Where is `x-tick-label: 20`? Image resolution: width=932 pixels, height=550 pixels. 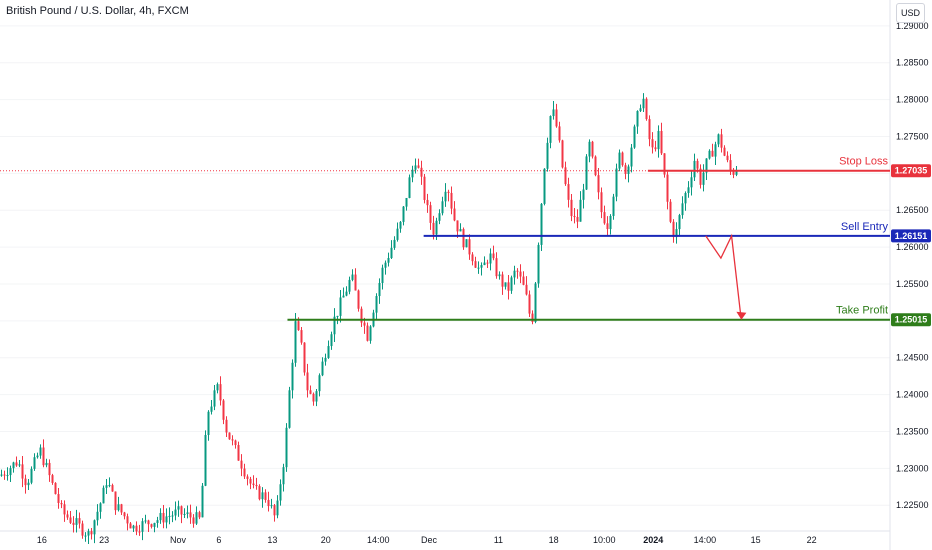
x-tick-label: 20 is located at coordinates (326, 540).